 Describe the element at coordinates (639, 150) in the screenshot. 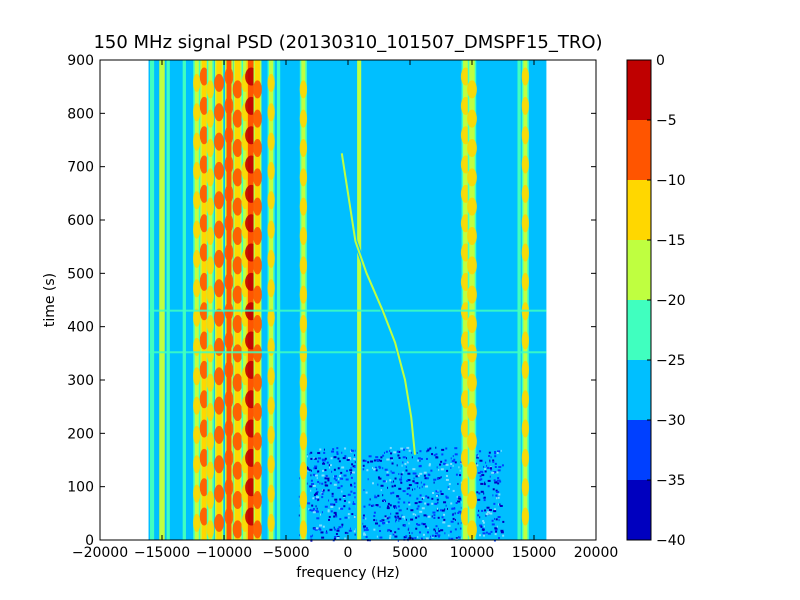

I see `colorbar-segment` at that location.